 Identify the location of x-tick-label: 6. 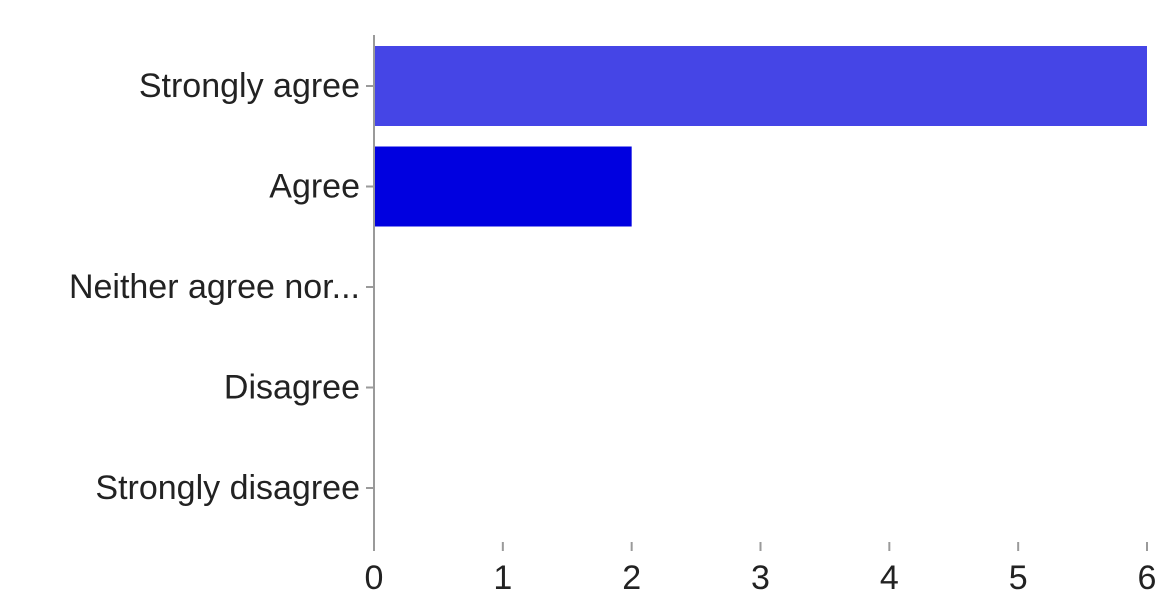
(1147, 577).